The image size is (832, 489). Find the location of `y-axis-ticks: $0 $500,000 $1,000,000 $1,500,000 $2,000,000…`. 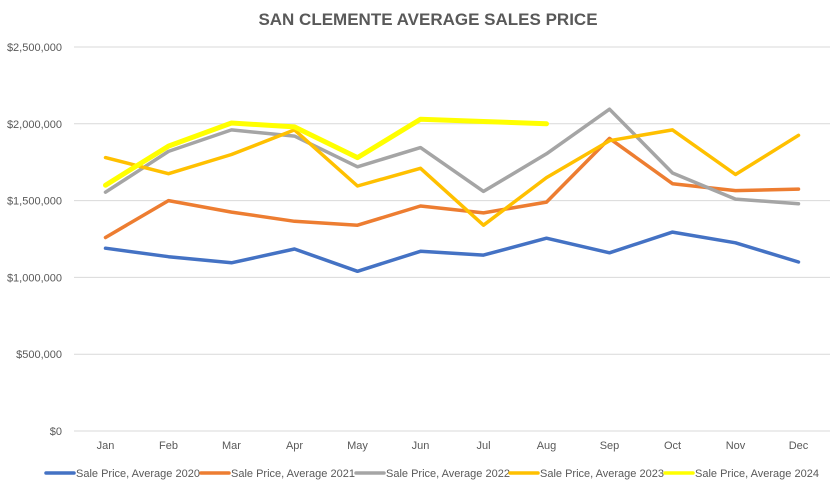

y-axis-ticks: $0 $500,000 $1,000,000 $1,500,000 $2,000,000… is located at coordinates (34, 240).